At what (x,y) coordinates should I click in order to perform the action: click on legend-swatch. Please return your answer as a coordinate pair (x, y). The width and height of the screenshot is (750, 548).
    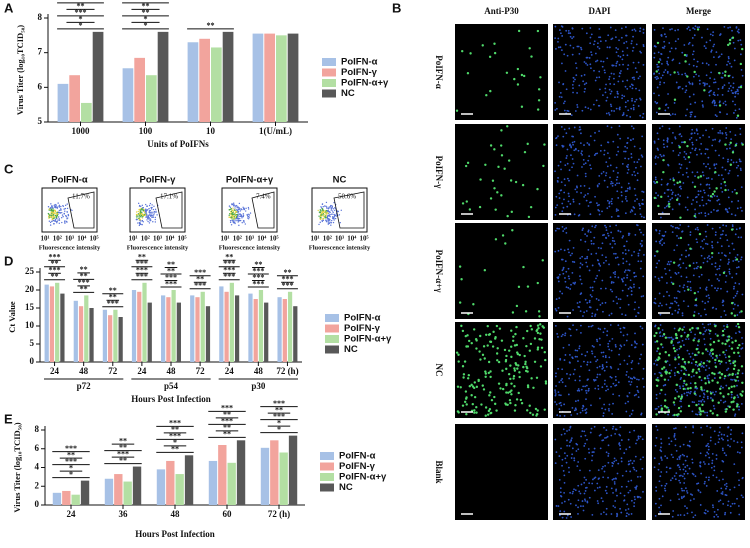
    Looking at the image, I should click on (329, 93).